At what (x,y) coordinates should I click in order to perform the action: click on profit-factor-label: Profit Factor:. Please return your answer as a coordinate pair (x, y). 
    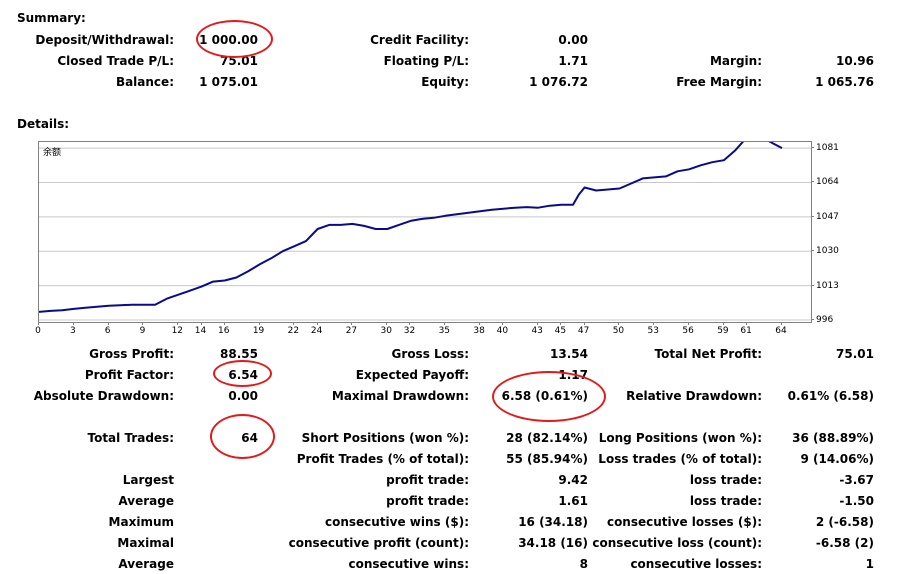
    Looking at the image, I should click on (129, 375).